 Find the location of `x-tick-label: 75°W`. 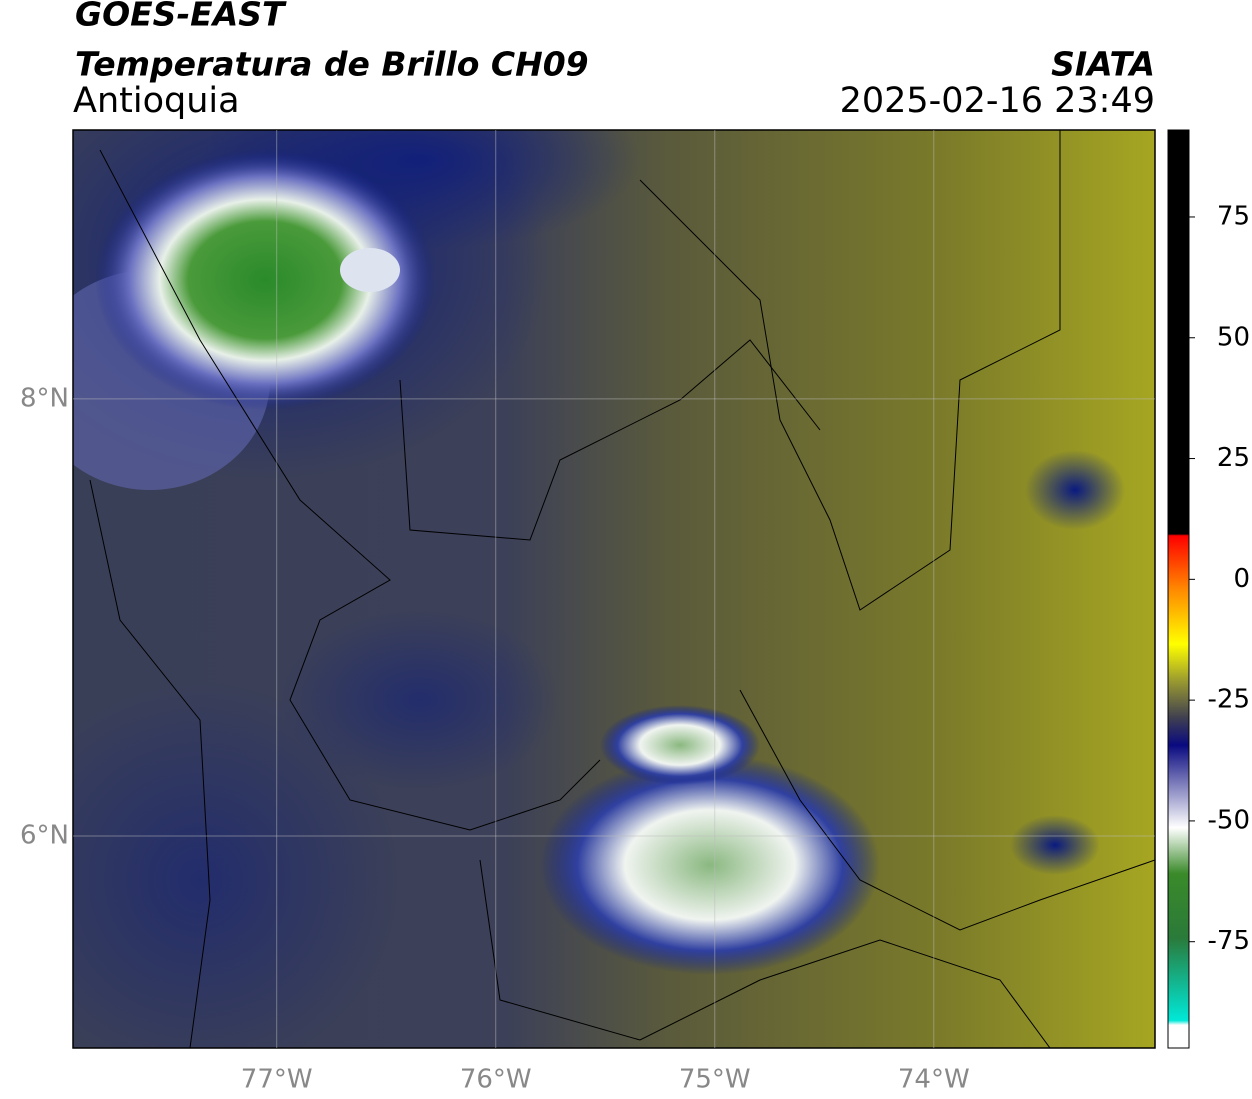

x-tick-label: 75°W is located at coordinates (715, 1080).